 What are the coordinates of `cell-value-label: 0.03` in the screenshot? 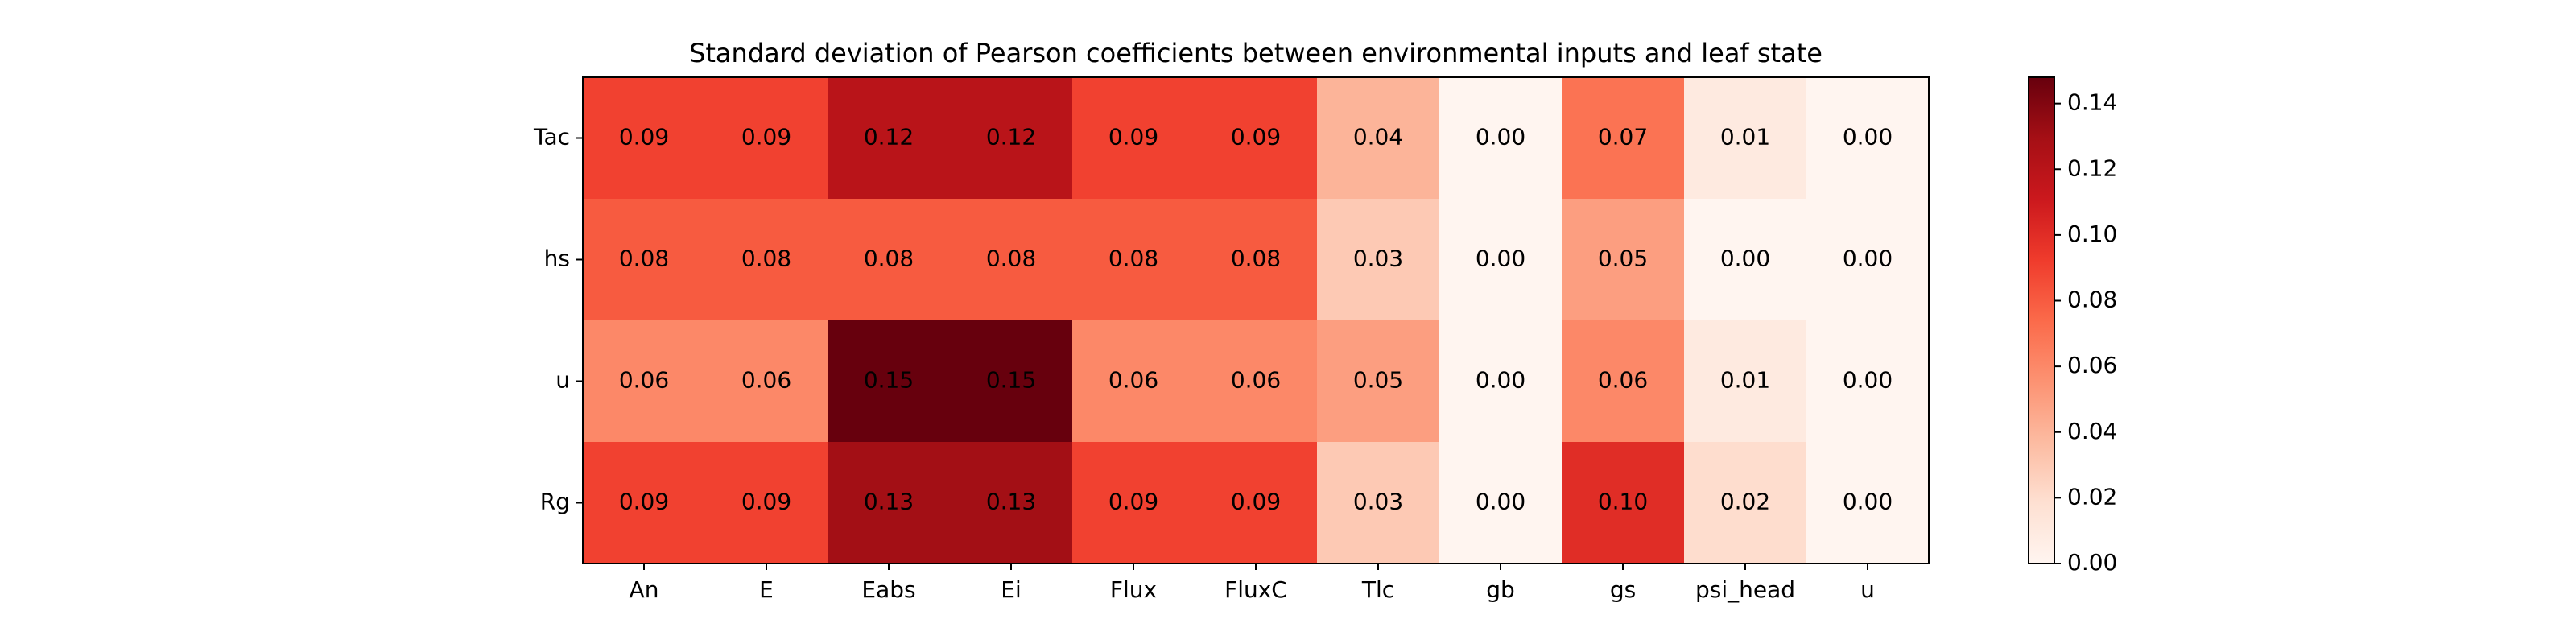 It's located at (1378, 502).